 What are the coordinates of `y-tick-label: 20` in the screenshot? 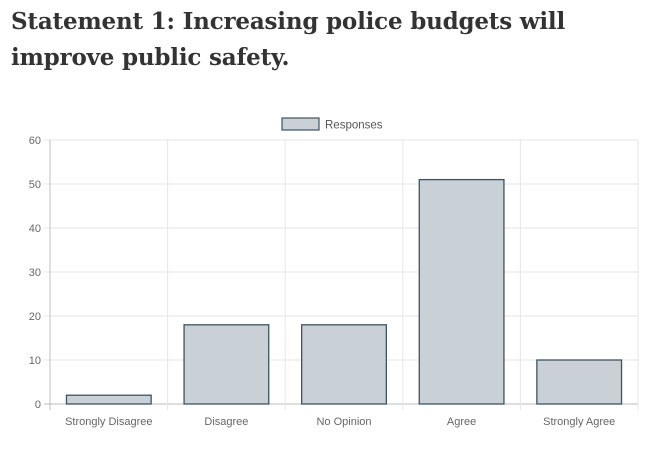 It's located at (35, 317).